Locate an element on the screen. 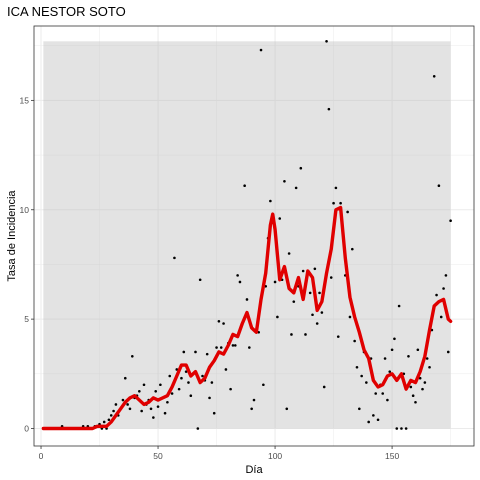 This screenshot has width=480, height=480. y-tick-label: 15 is located at coordinates (25, 100).